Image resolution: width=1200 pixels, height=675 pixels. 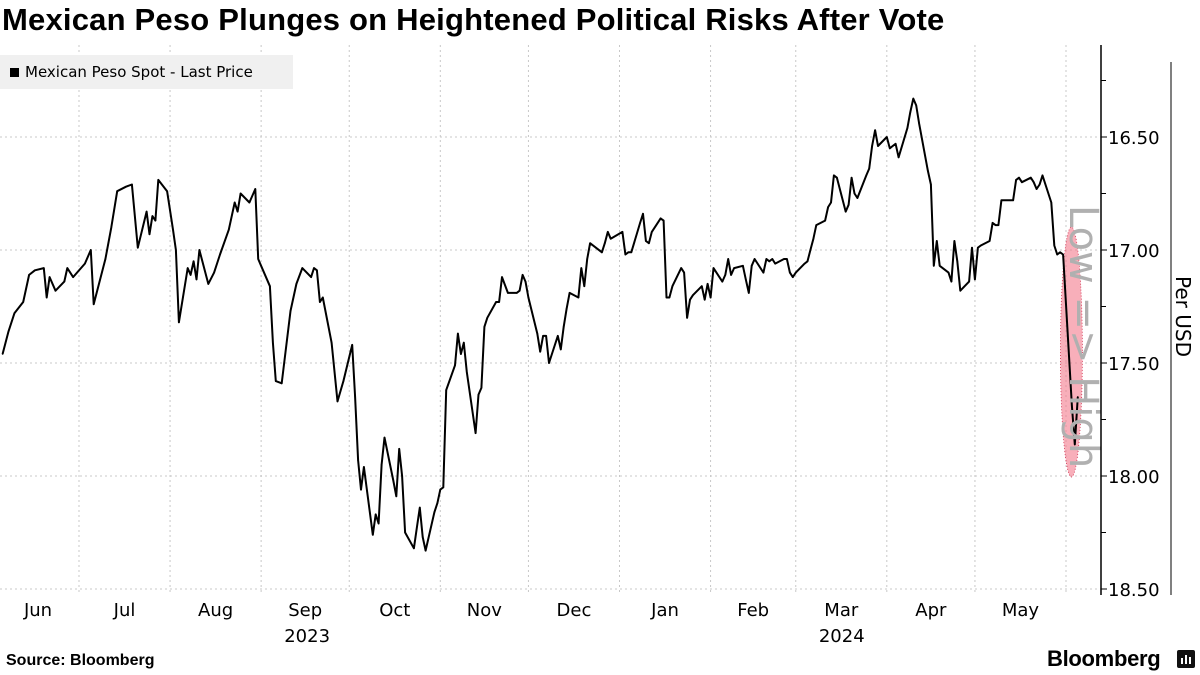 I want to click on bloomberg-chart-icon, so click(x=1186, y=659).